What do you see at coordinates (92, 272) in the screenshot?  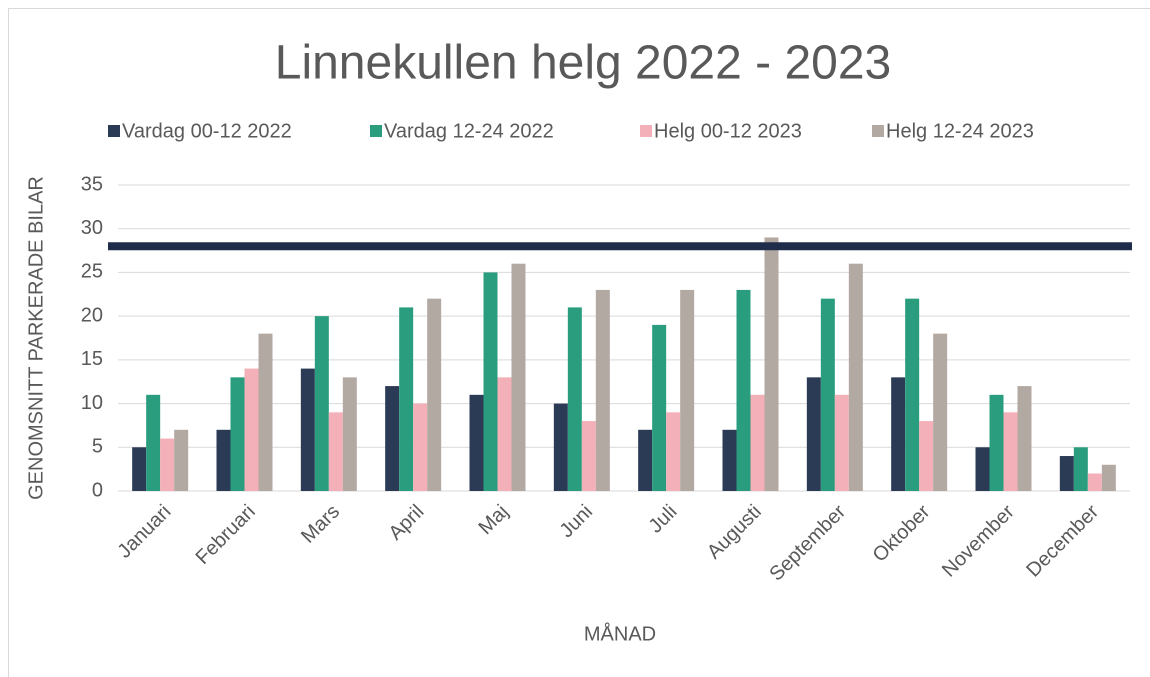 I see `y-tick-label: 25` at bounding box center [92, 272].